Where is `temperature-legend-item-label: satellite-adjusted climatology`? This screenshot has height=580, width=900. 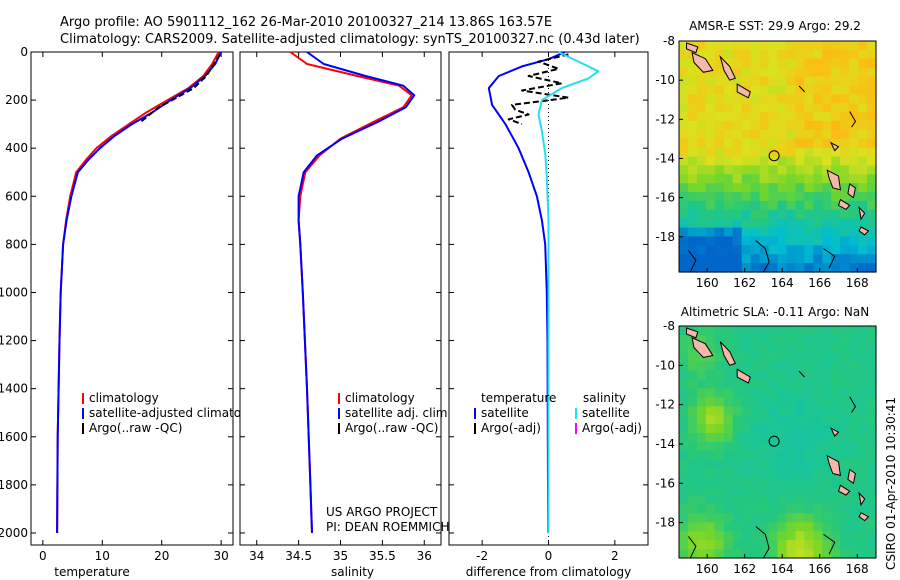
temperature-legend-item-label: satellite-adjusted climatology is located at coordinates (178, 413).